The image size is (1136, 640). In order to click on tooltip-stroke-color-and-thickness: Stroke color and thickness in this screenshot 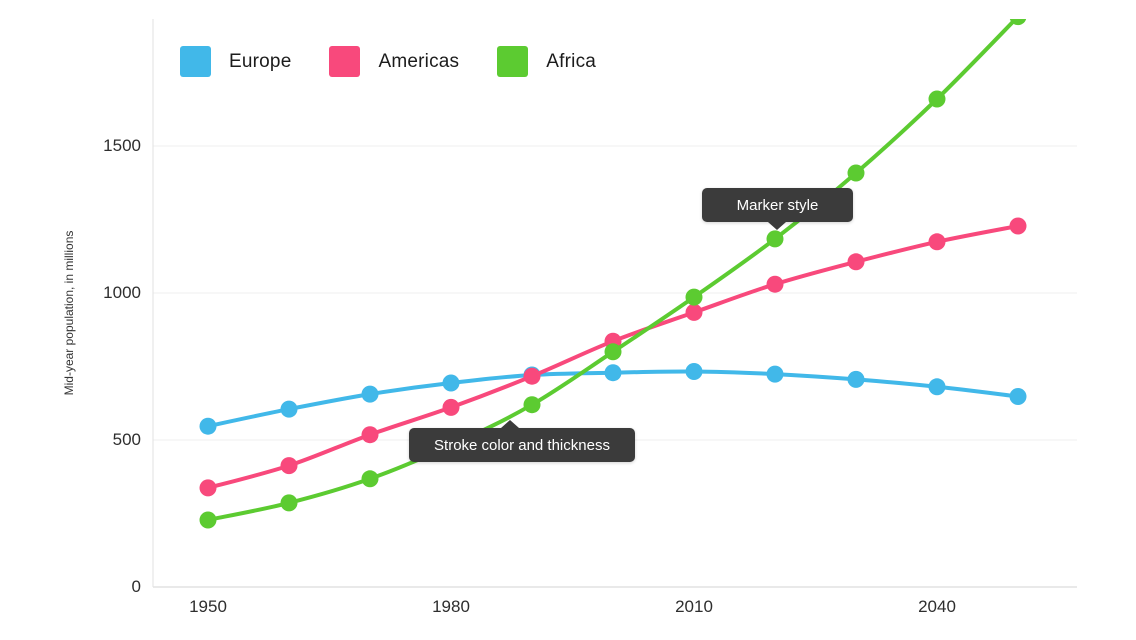, I will do `click(522, 441)`.